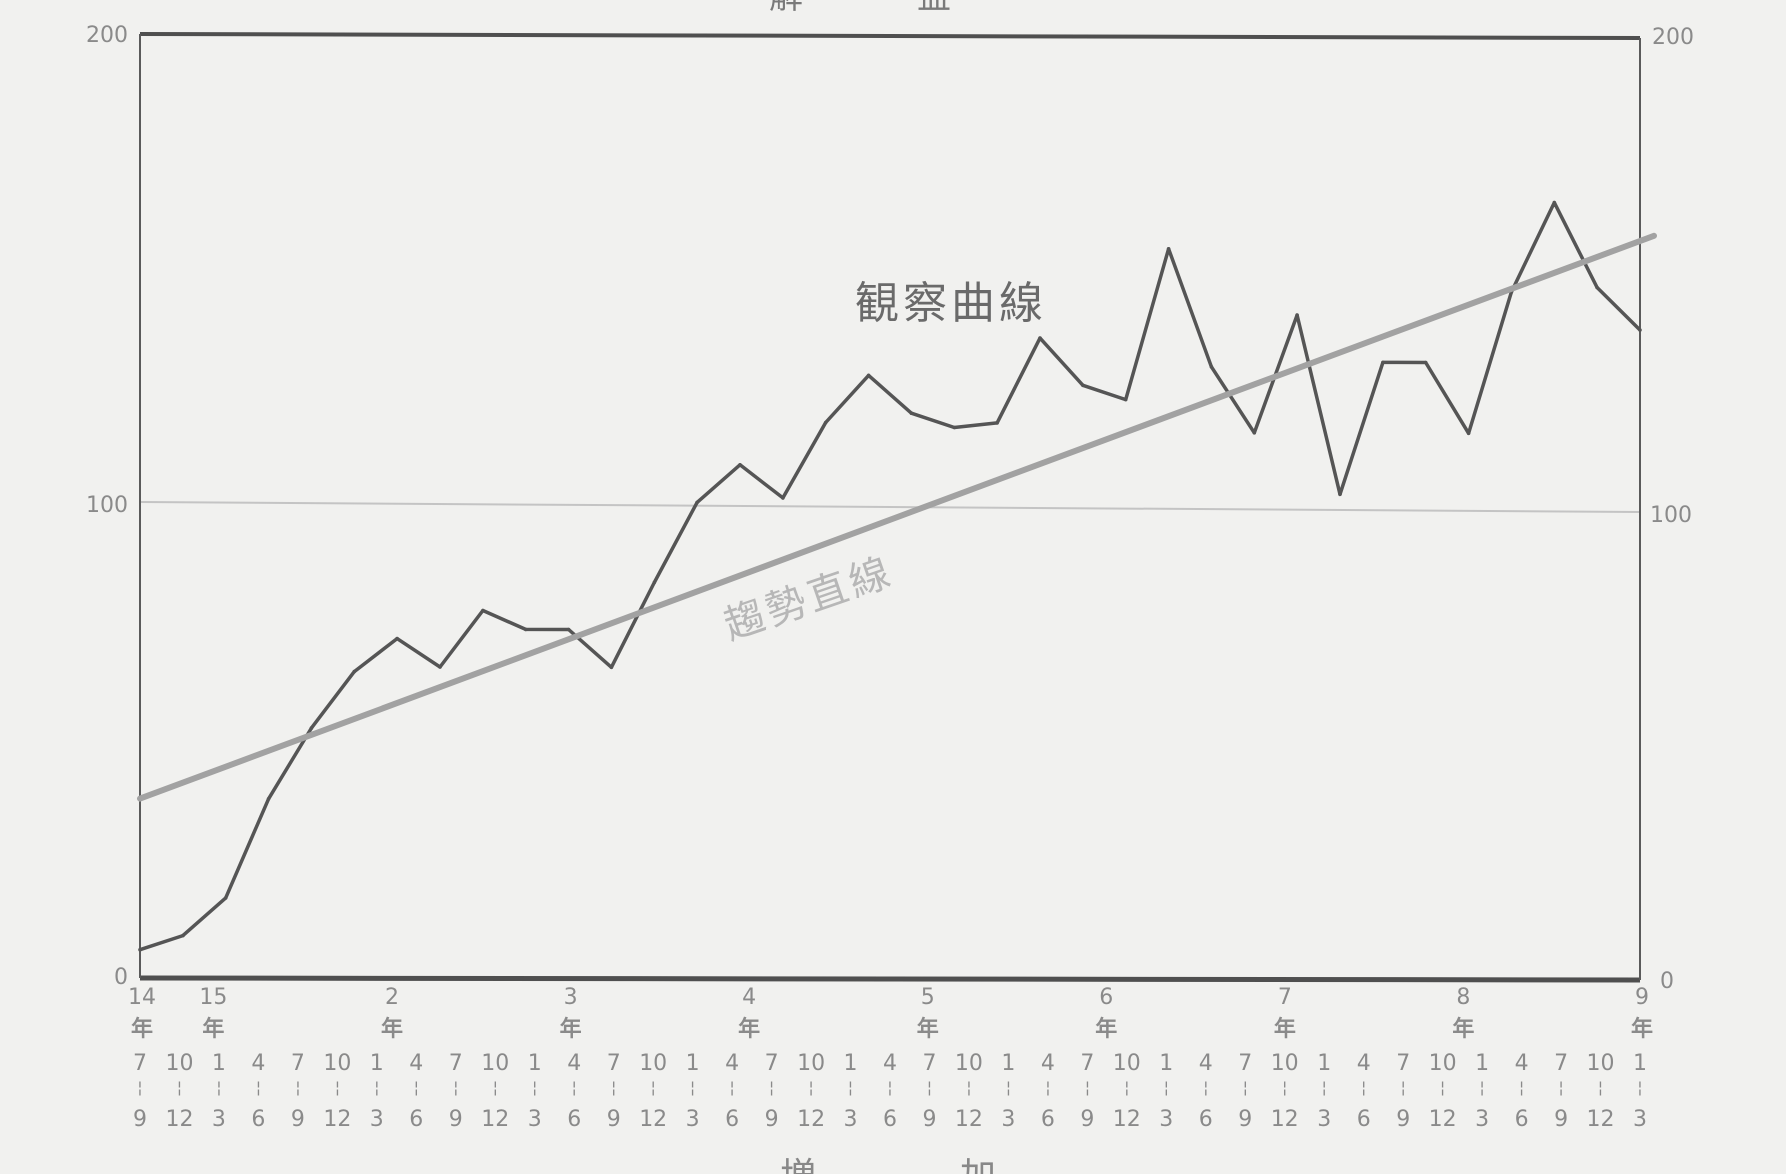  Describe the element at coordinates (1642, 997) in the screenshot. I see `x-year-label: 9` at that location.